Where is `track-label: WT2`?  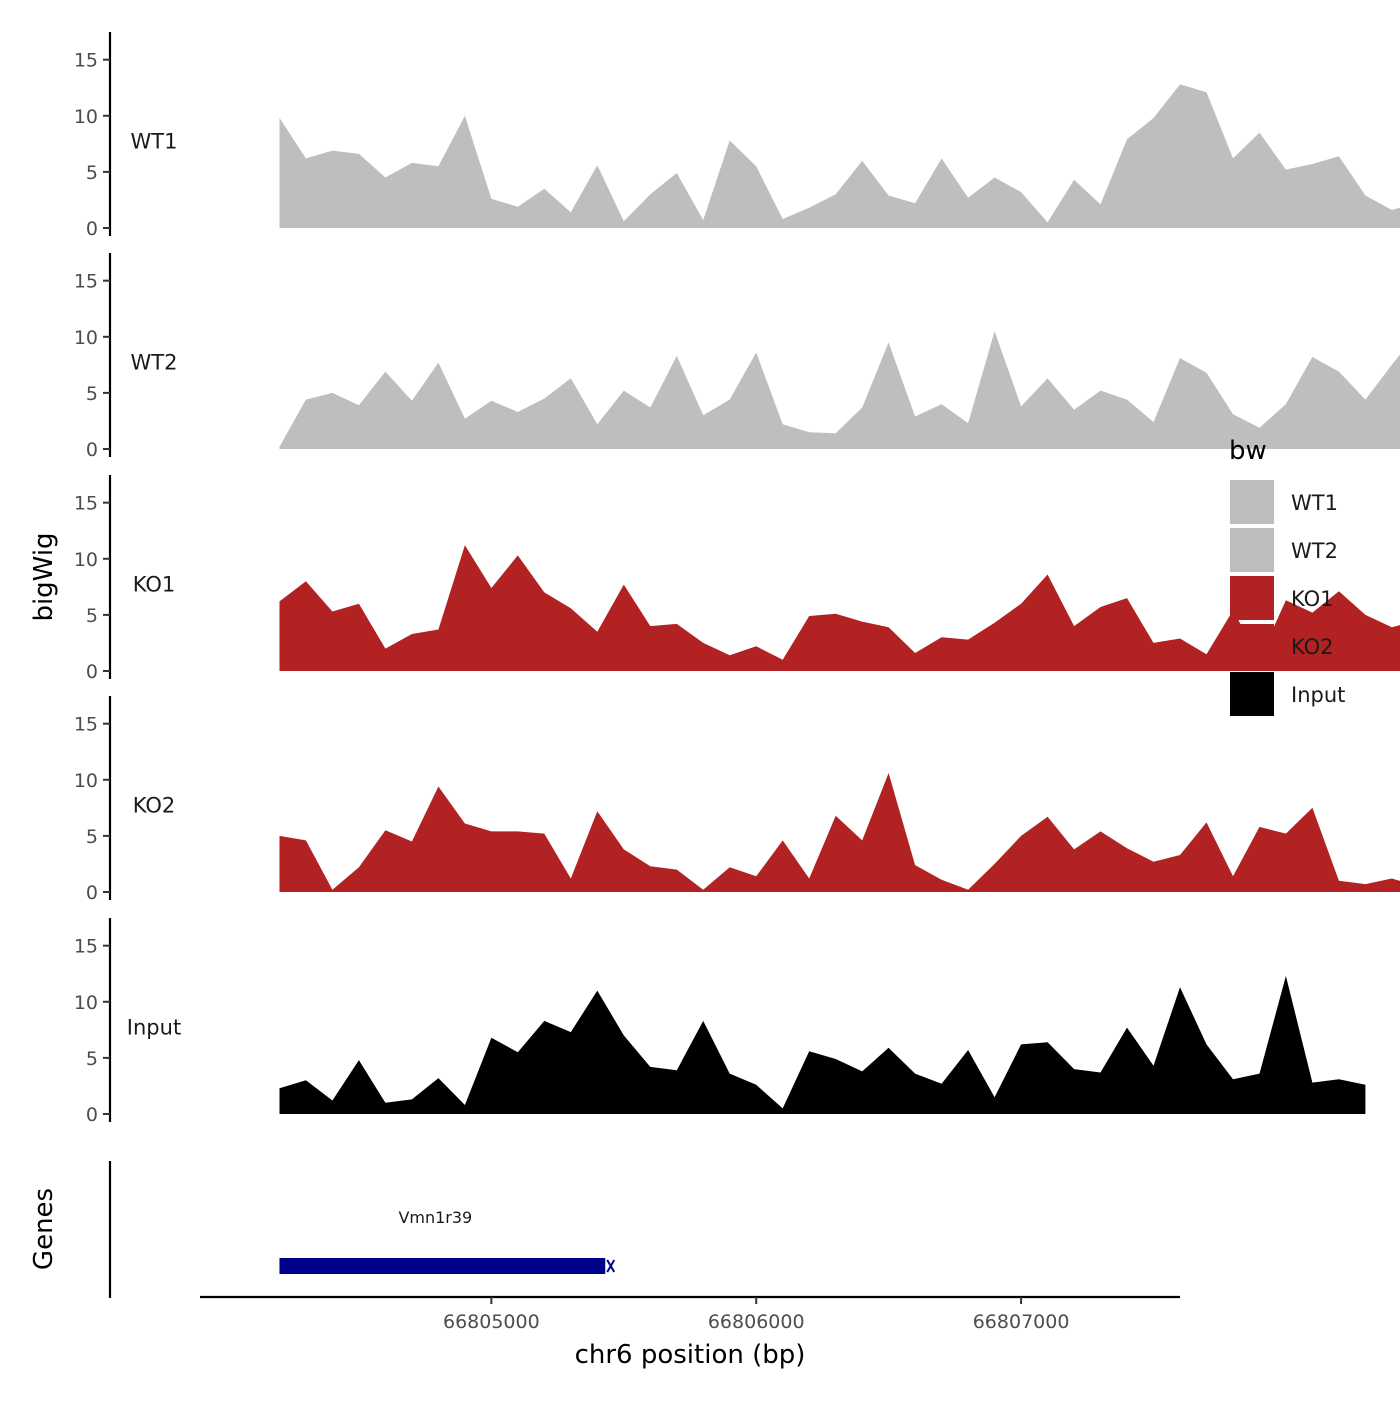
track-label: WT2 is located at coordinates (154, 363).